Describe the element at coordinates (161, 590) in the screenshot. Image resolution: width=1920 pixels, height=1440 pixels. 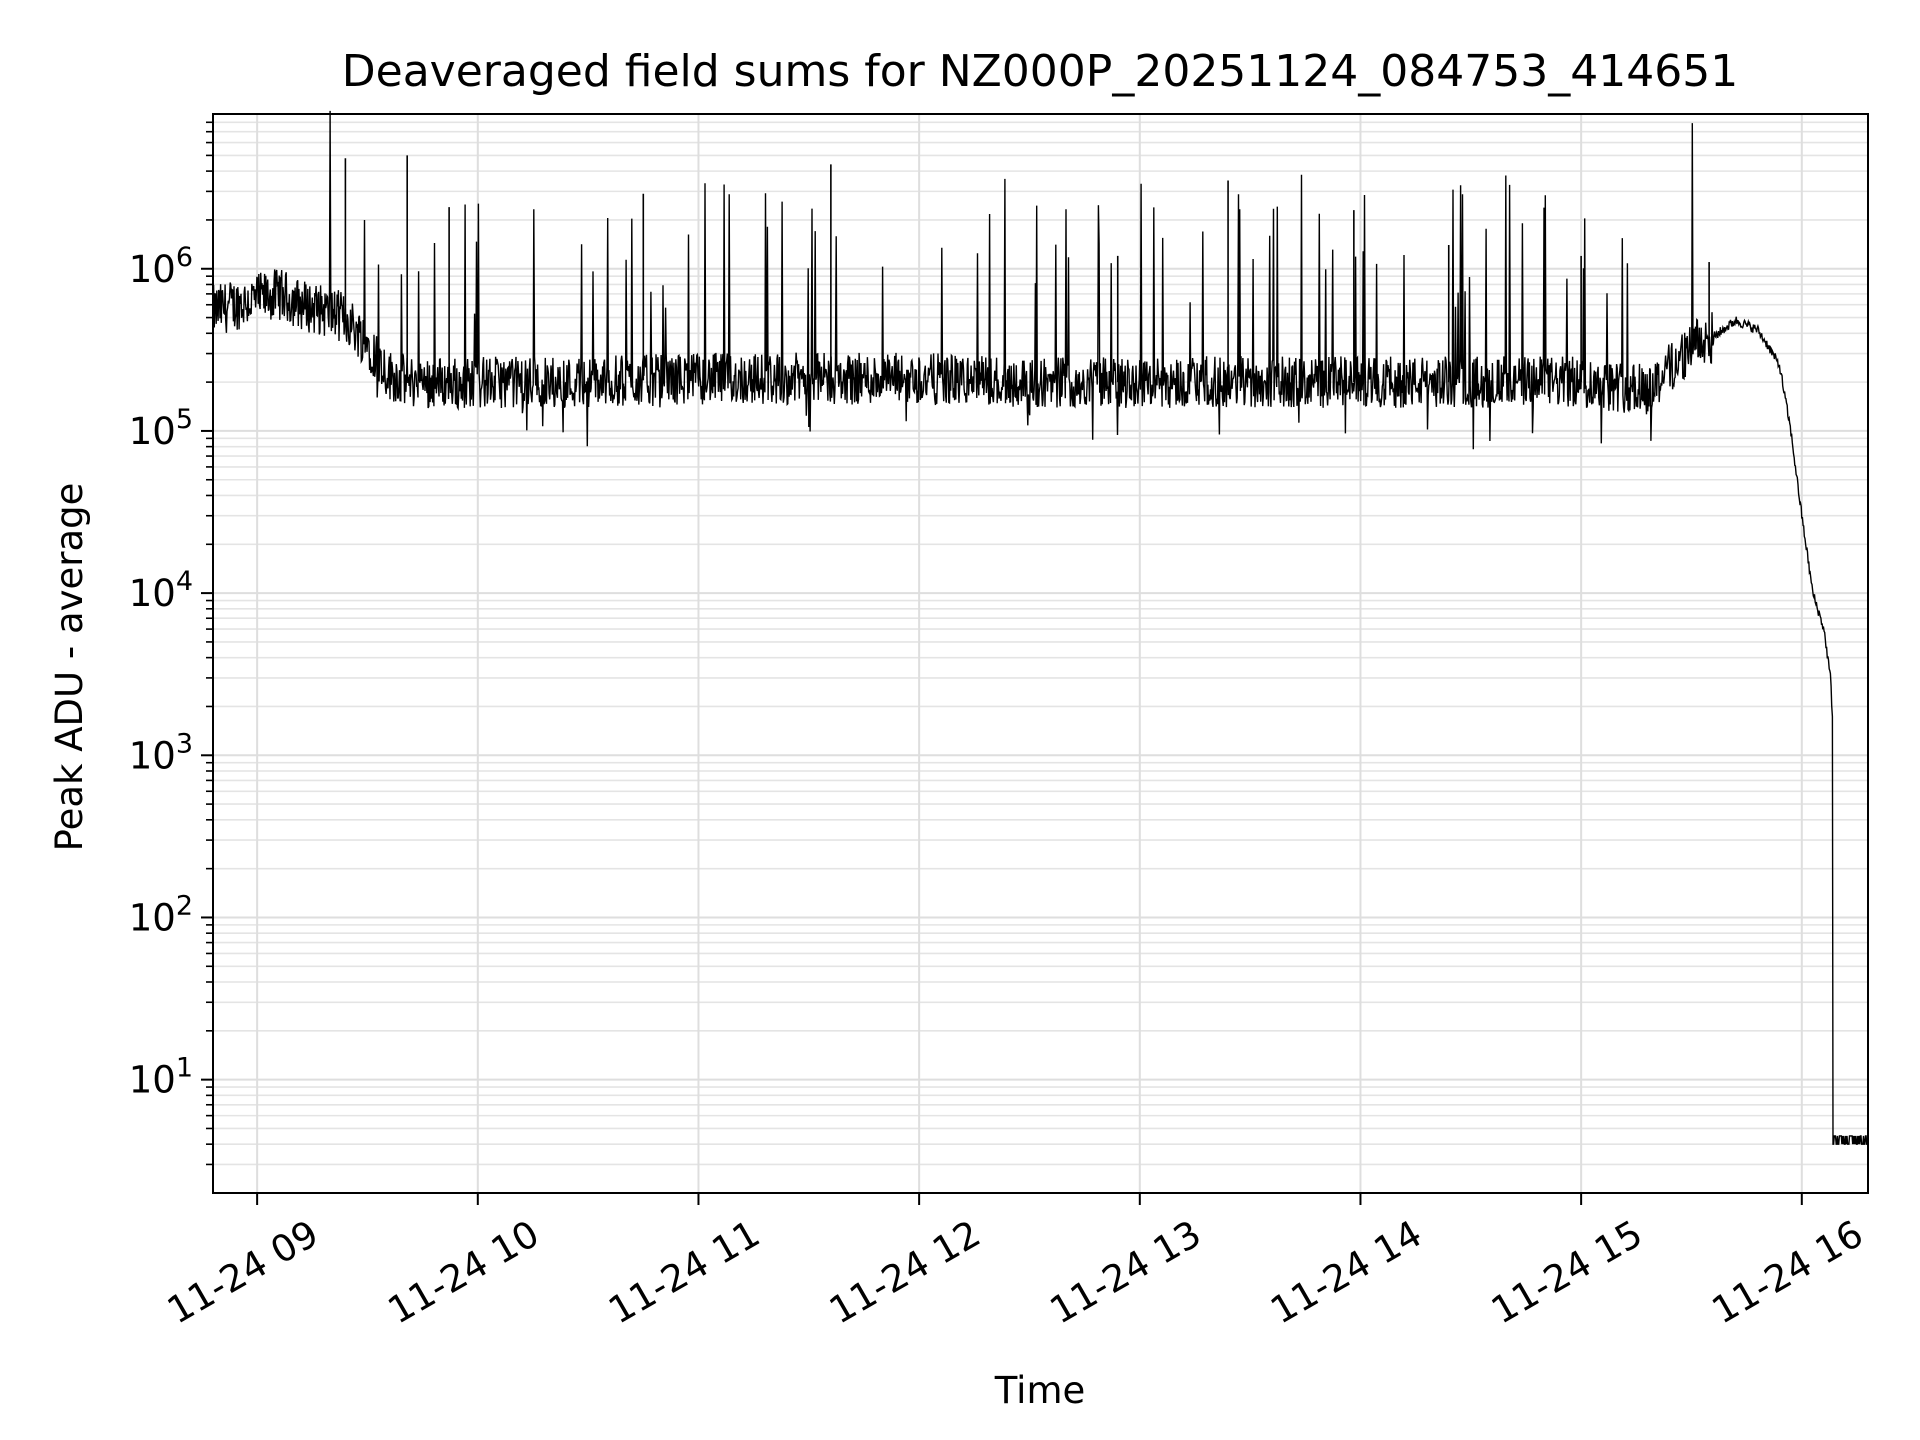
I see `y-tick-label: 10⁴` at that location.